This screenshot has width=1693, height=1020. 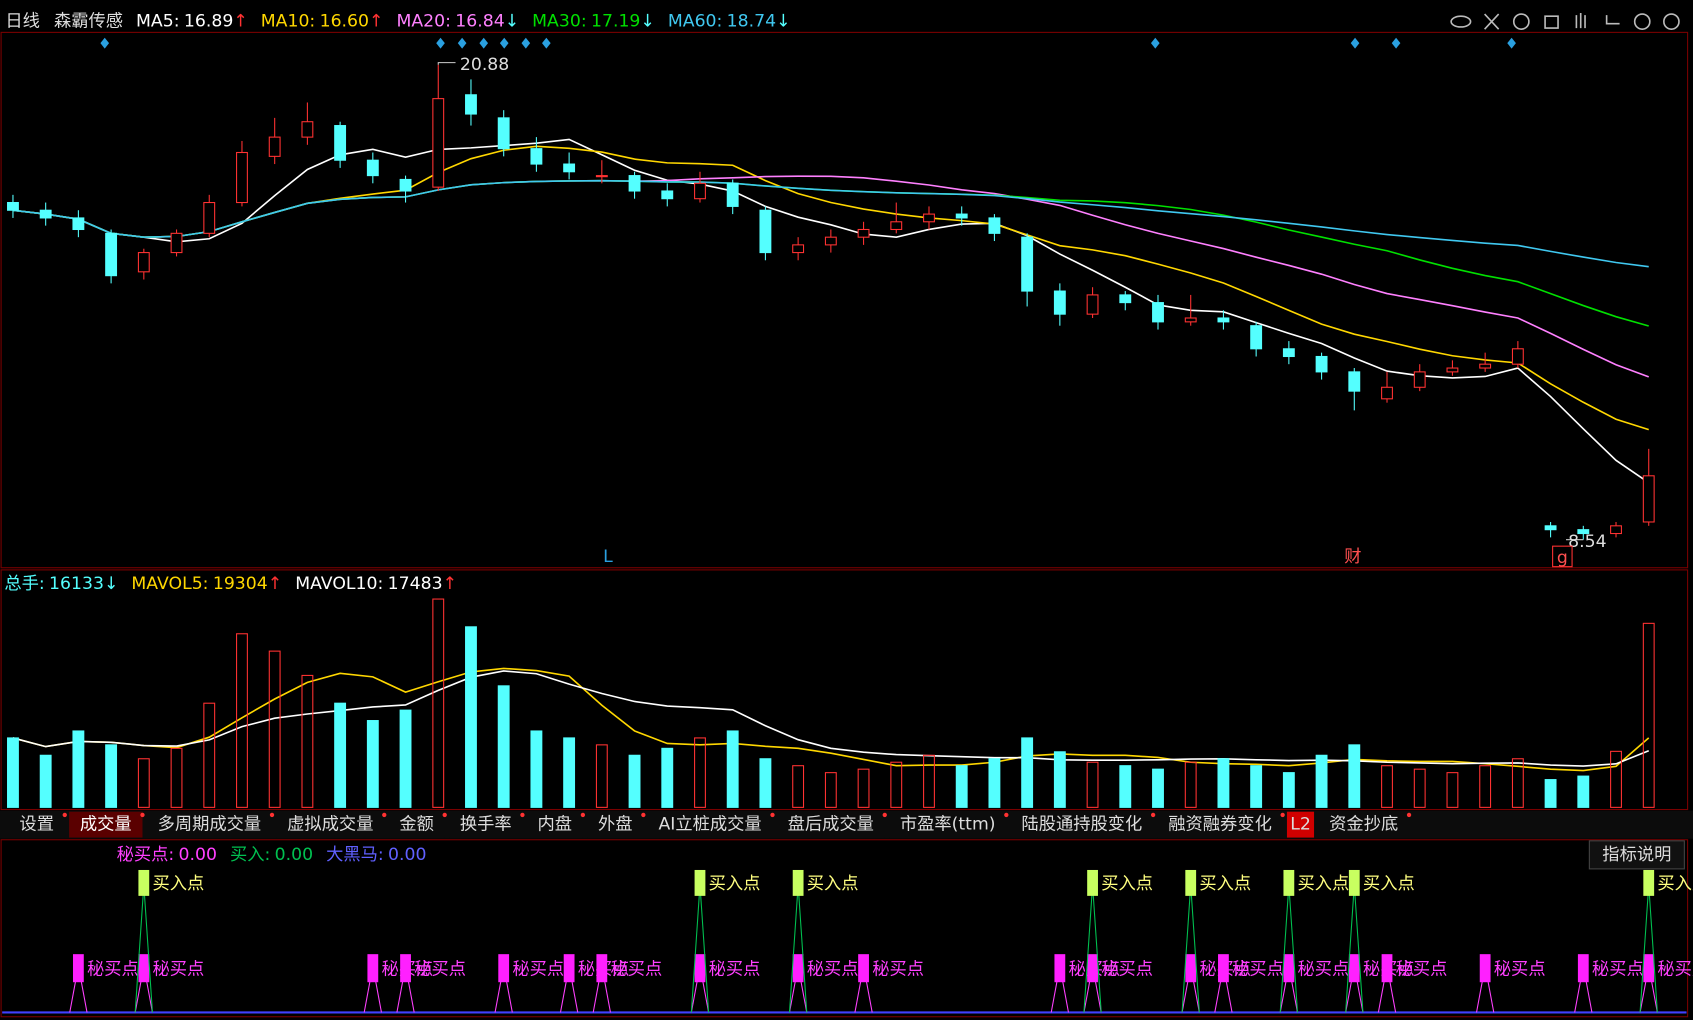 I want to click on tab: AI立桩成交量, so click(x=711, y=824).